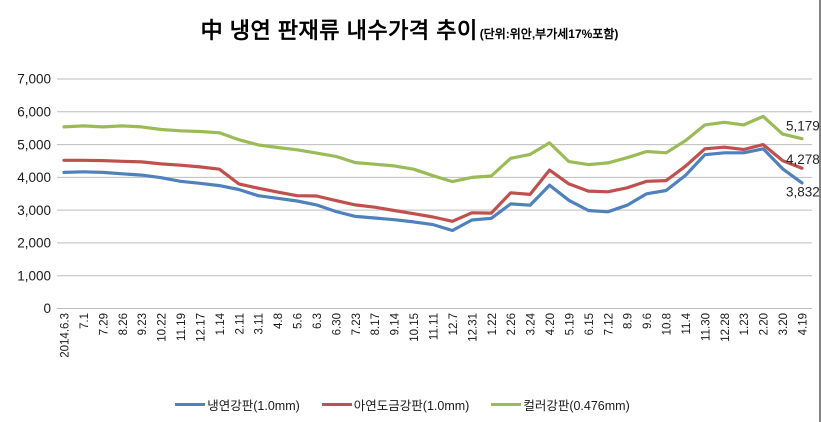 This screenshot has width=821, height=422. I want to click on x-axis-tick-label: 1.22, so click(493, 324).